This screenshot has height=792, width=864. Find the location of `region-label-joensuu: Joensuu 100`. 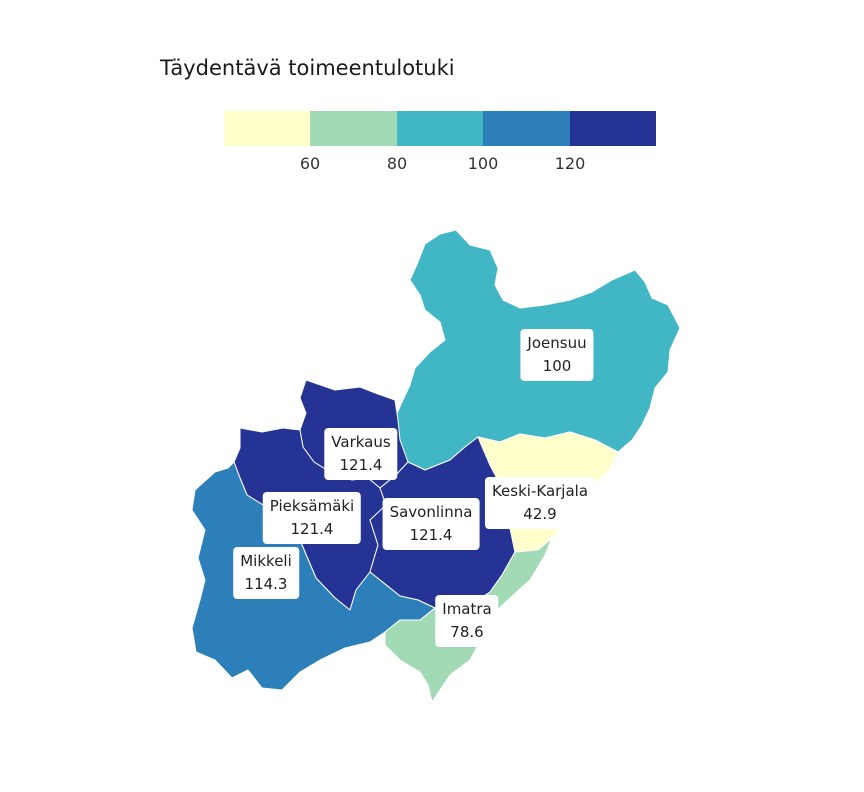

region-label-joensuu: Joensuu 100 is located at coordinates (557, 355).